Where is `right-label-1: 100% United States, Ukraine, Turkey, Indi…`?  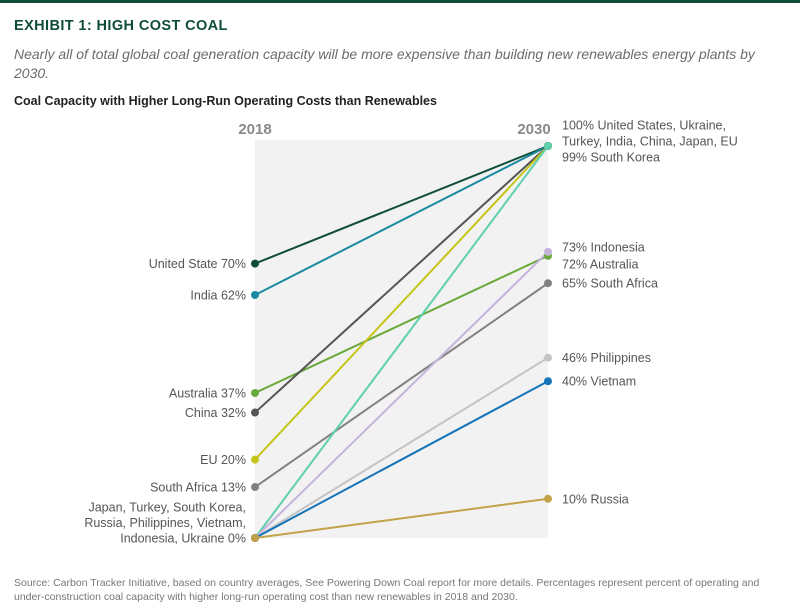 right-label-1: 100% United States, Ukraine, Turkey, Indi… is located at coordinates (650, 142).